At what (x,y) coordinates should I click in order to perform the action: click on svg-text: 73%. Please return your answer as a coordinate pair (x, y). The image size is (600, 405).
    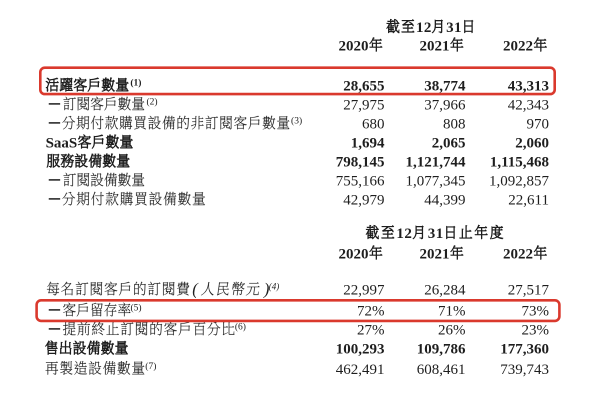
    Looking at the image, I should click on (536, 312).